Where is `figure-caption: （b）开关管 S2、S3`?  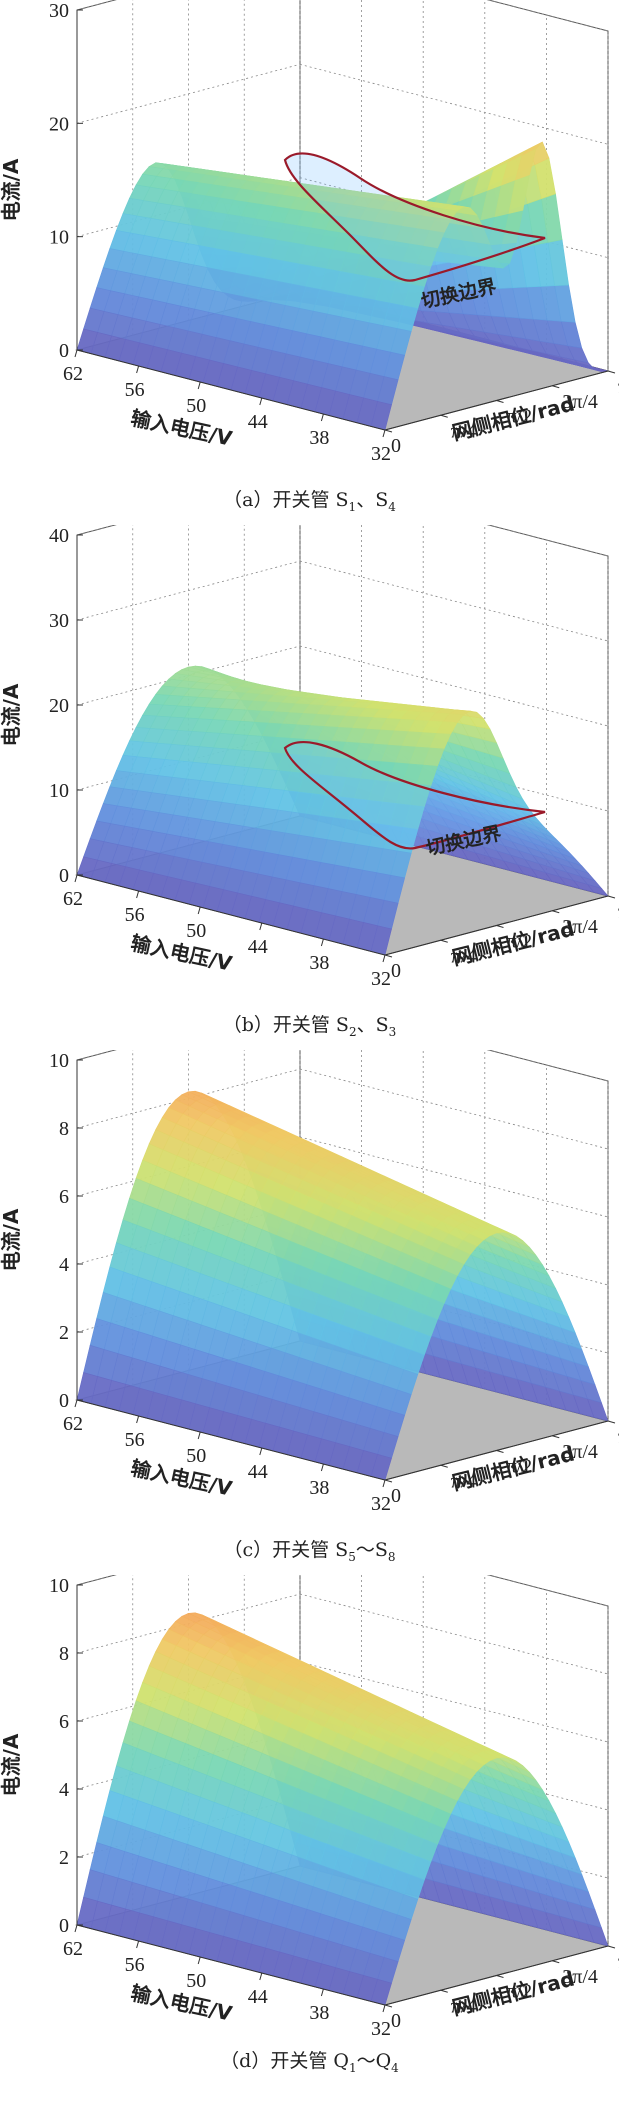
figure-caption: （b）开关管 S2、S3 is located at coordinates (309, 1026).